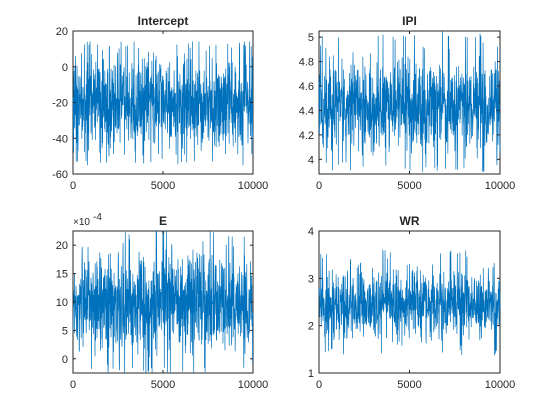 The image size is (560, 420). I want to click on y-tick-label: 10, so click(62, 303).